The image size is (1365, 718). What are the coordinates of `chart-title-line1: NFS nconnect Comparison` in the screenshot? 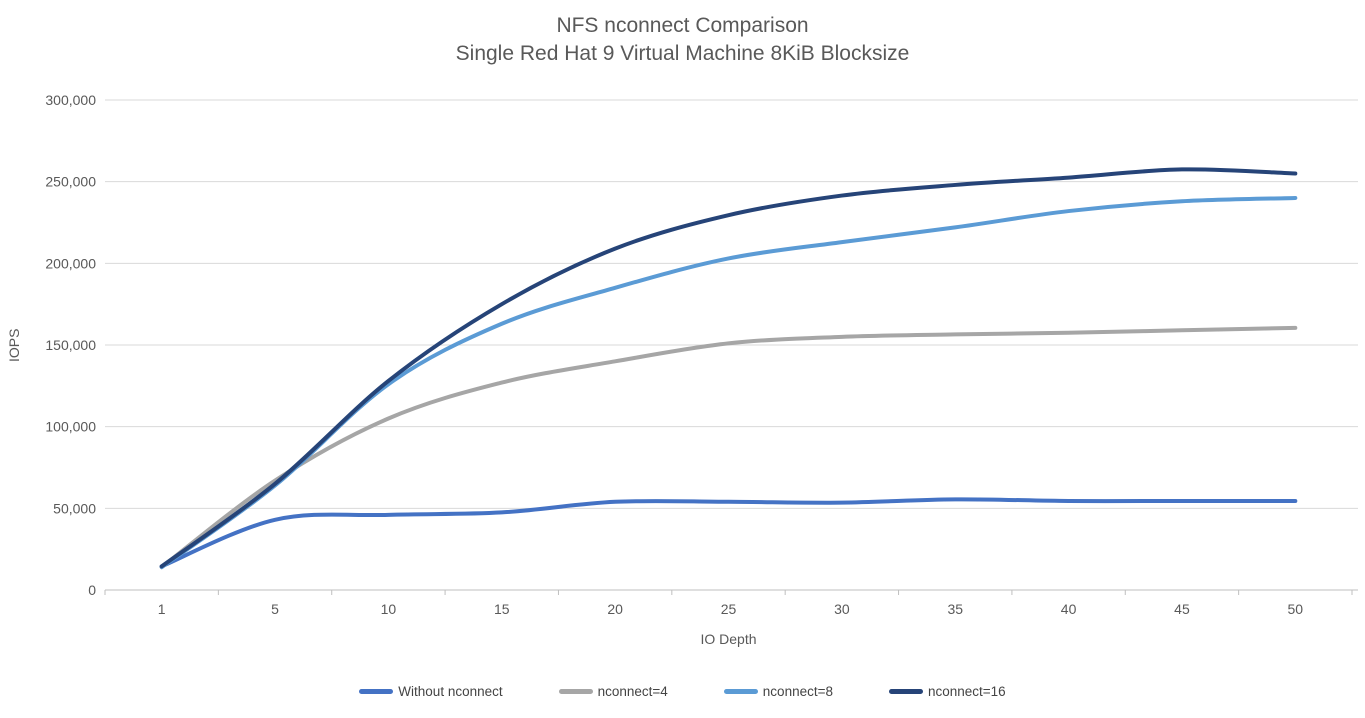 It's located at (682, 25).